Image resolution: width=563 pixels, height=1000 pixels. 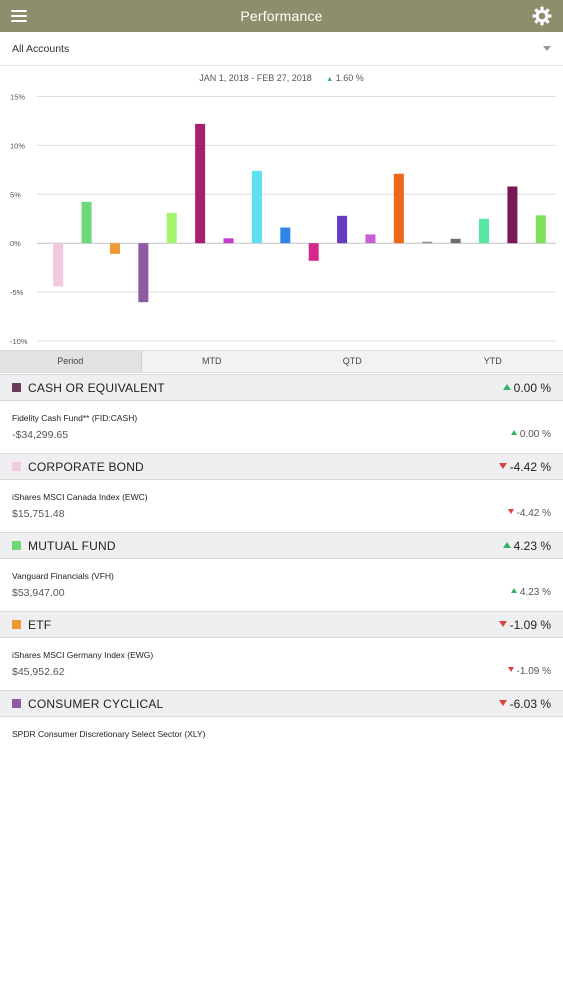 I want to click on holding-change: 4.23 %, so click(x=530, y=592).